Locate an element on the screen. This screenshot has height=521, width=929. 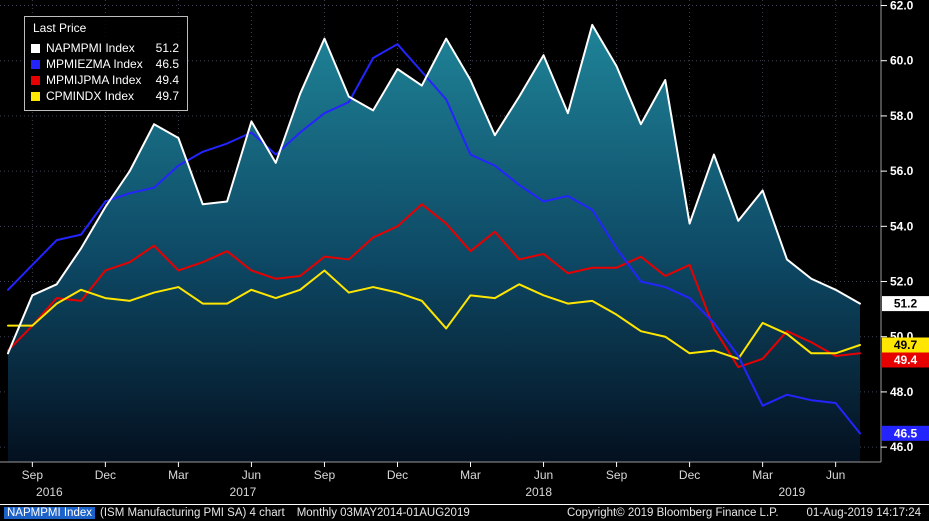
legend-item-value: 51.2 is located at coordinates (167, 48).